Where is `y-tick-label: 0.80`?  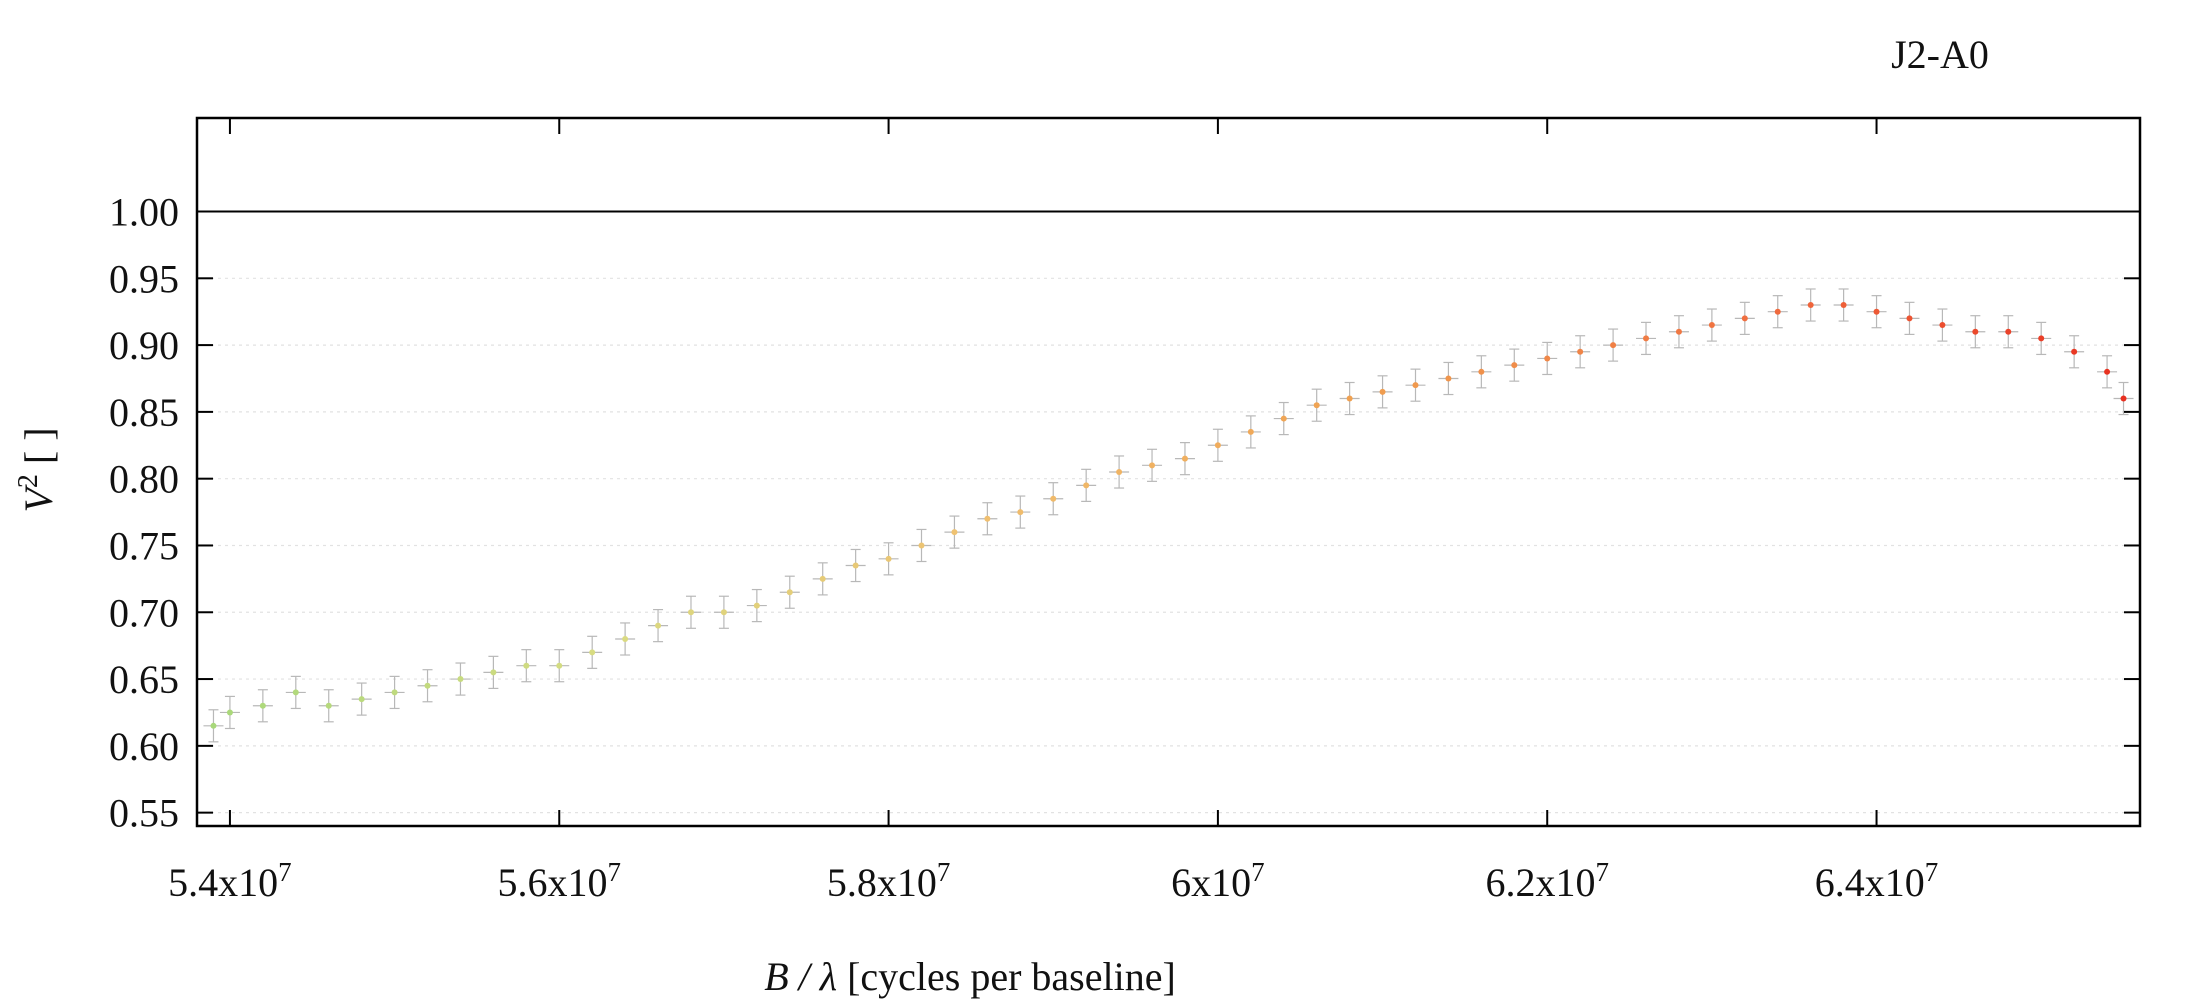
y-tick-label: 0.80 is located at coordinates (144, 479).